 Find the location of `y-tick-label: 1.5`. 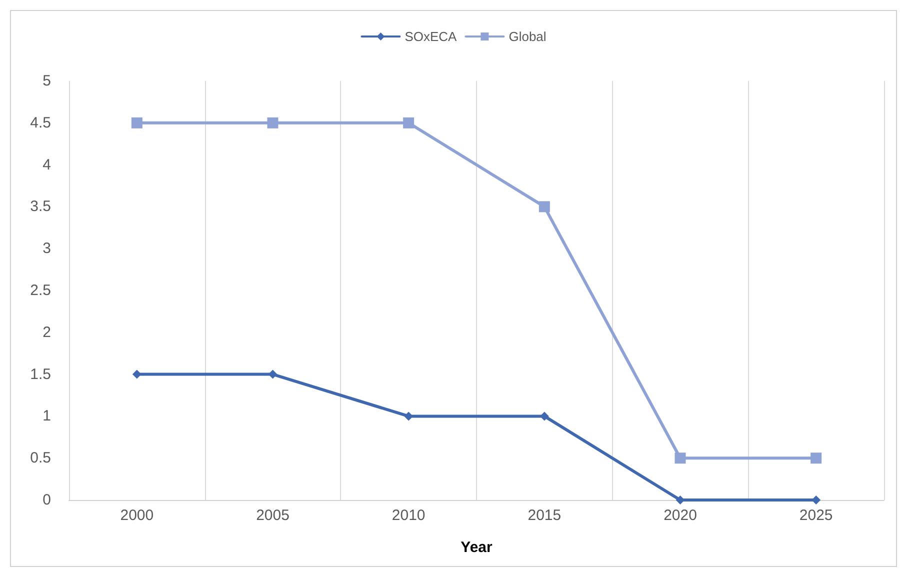

y-tick-label: 1.5 is located at coordinates (40, 374).